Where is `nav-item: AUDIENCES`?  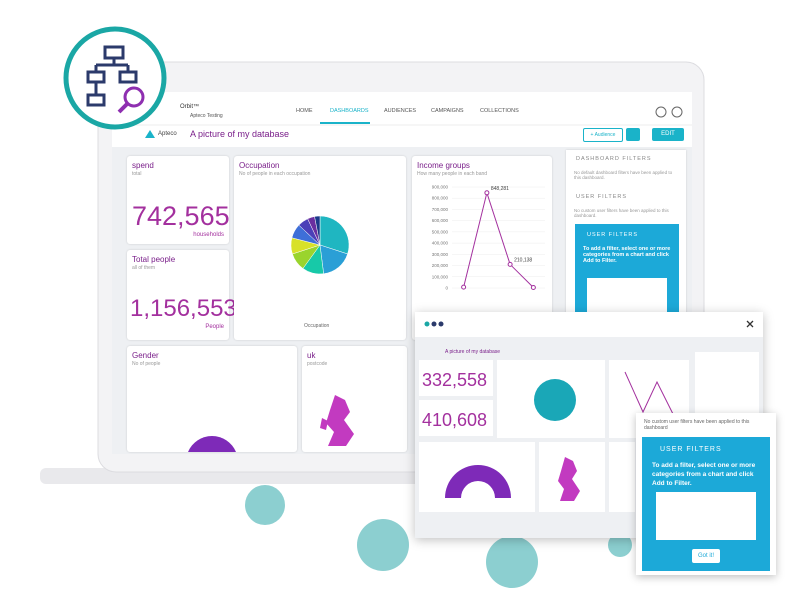
nav-item: AUDIENCES is located at coordinates (400, 111).